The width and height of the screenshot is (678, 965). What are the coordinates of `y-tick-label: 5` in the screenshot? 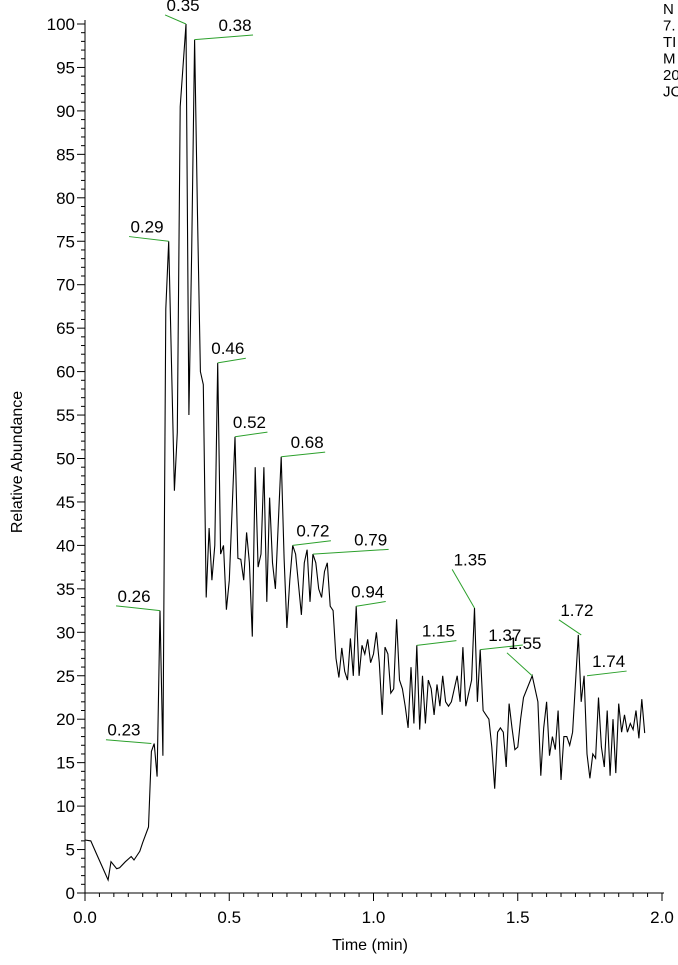 It's located at (70, 850).